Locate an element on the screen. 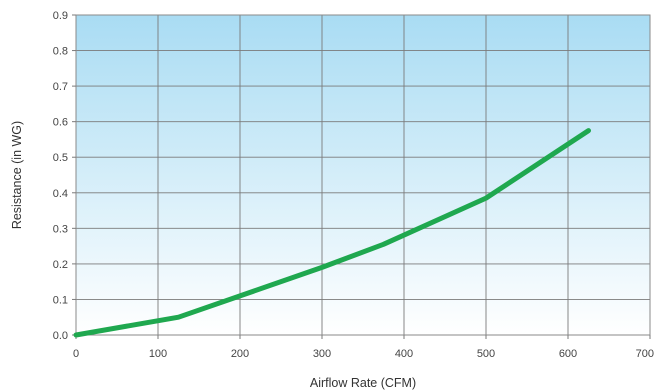  y-tick-label: 0.3 is located at coordinates (60, 229).